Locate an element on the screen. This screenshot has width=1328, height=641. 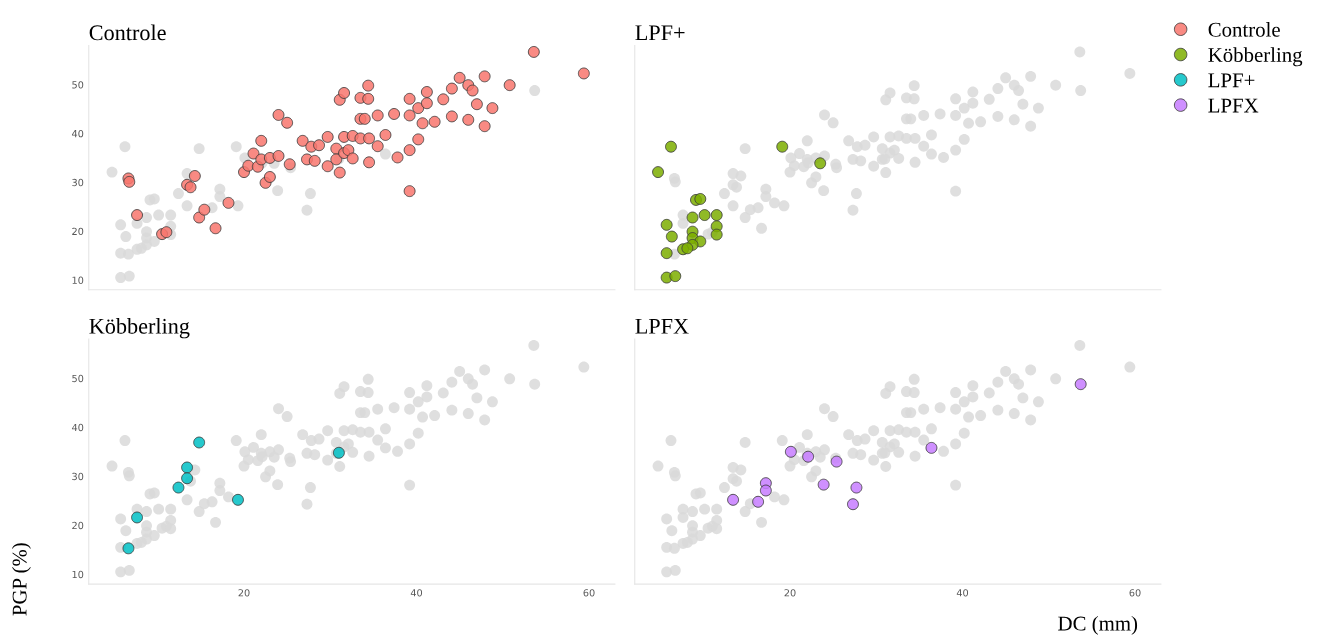
y-axis-title: PGP (%) is located at coordinates (21, 579).